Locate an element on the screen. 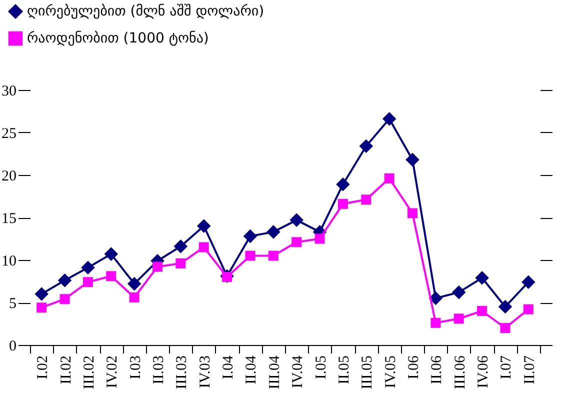 The width and height of the screenshot is (571, 401). x-tick-label: I.06 is located at coordinates (414, 367).